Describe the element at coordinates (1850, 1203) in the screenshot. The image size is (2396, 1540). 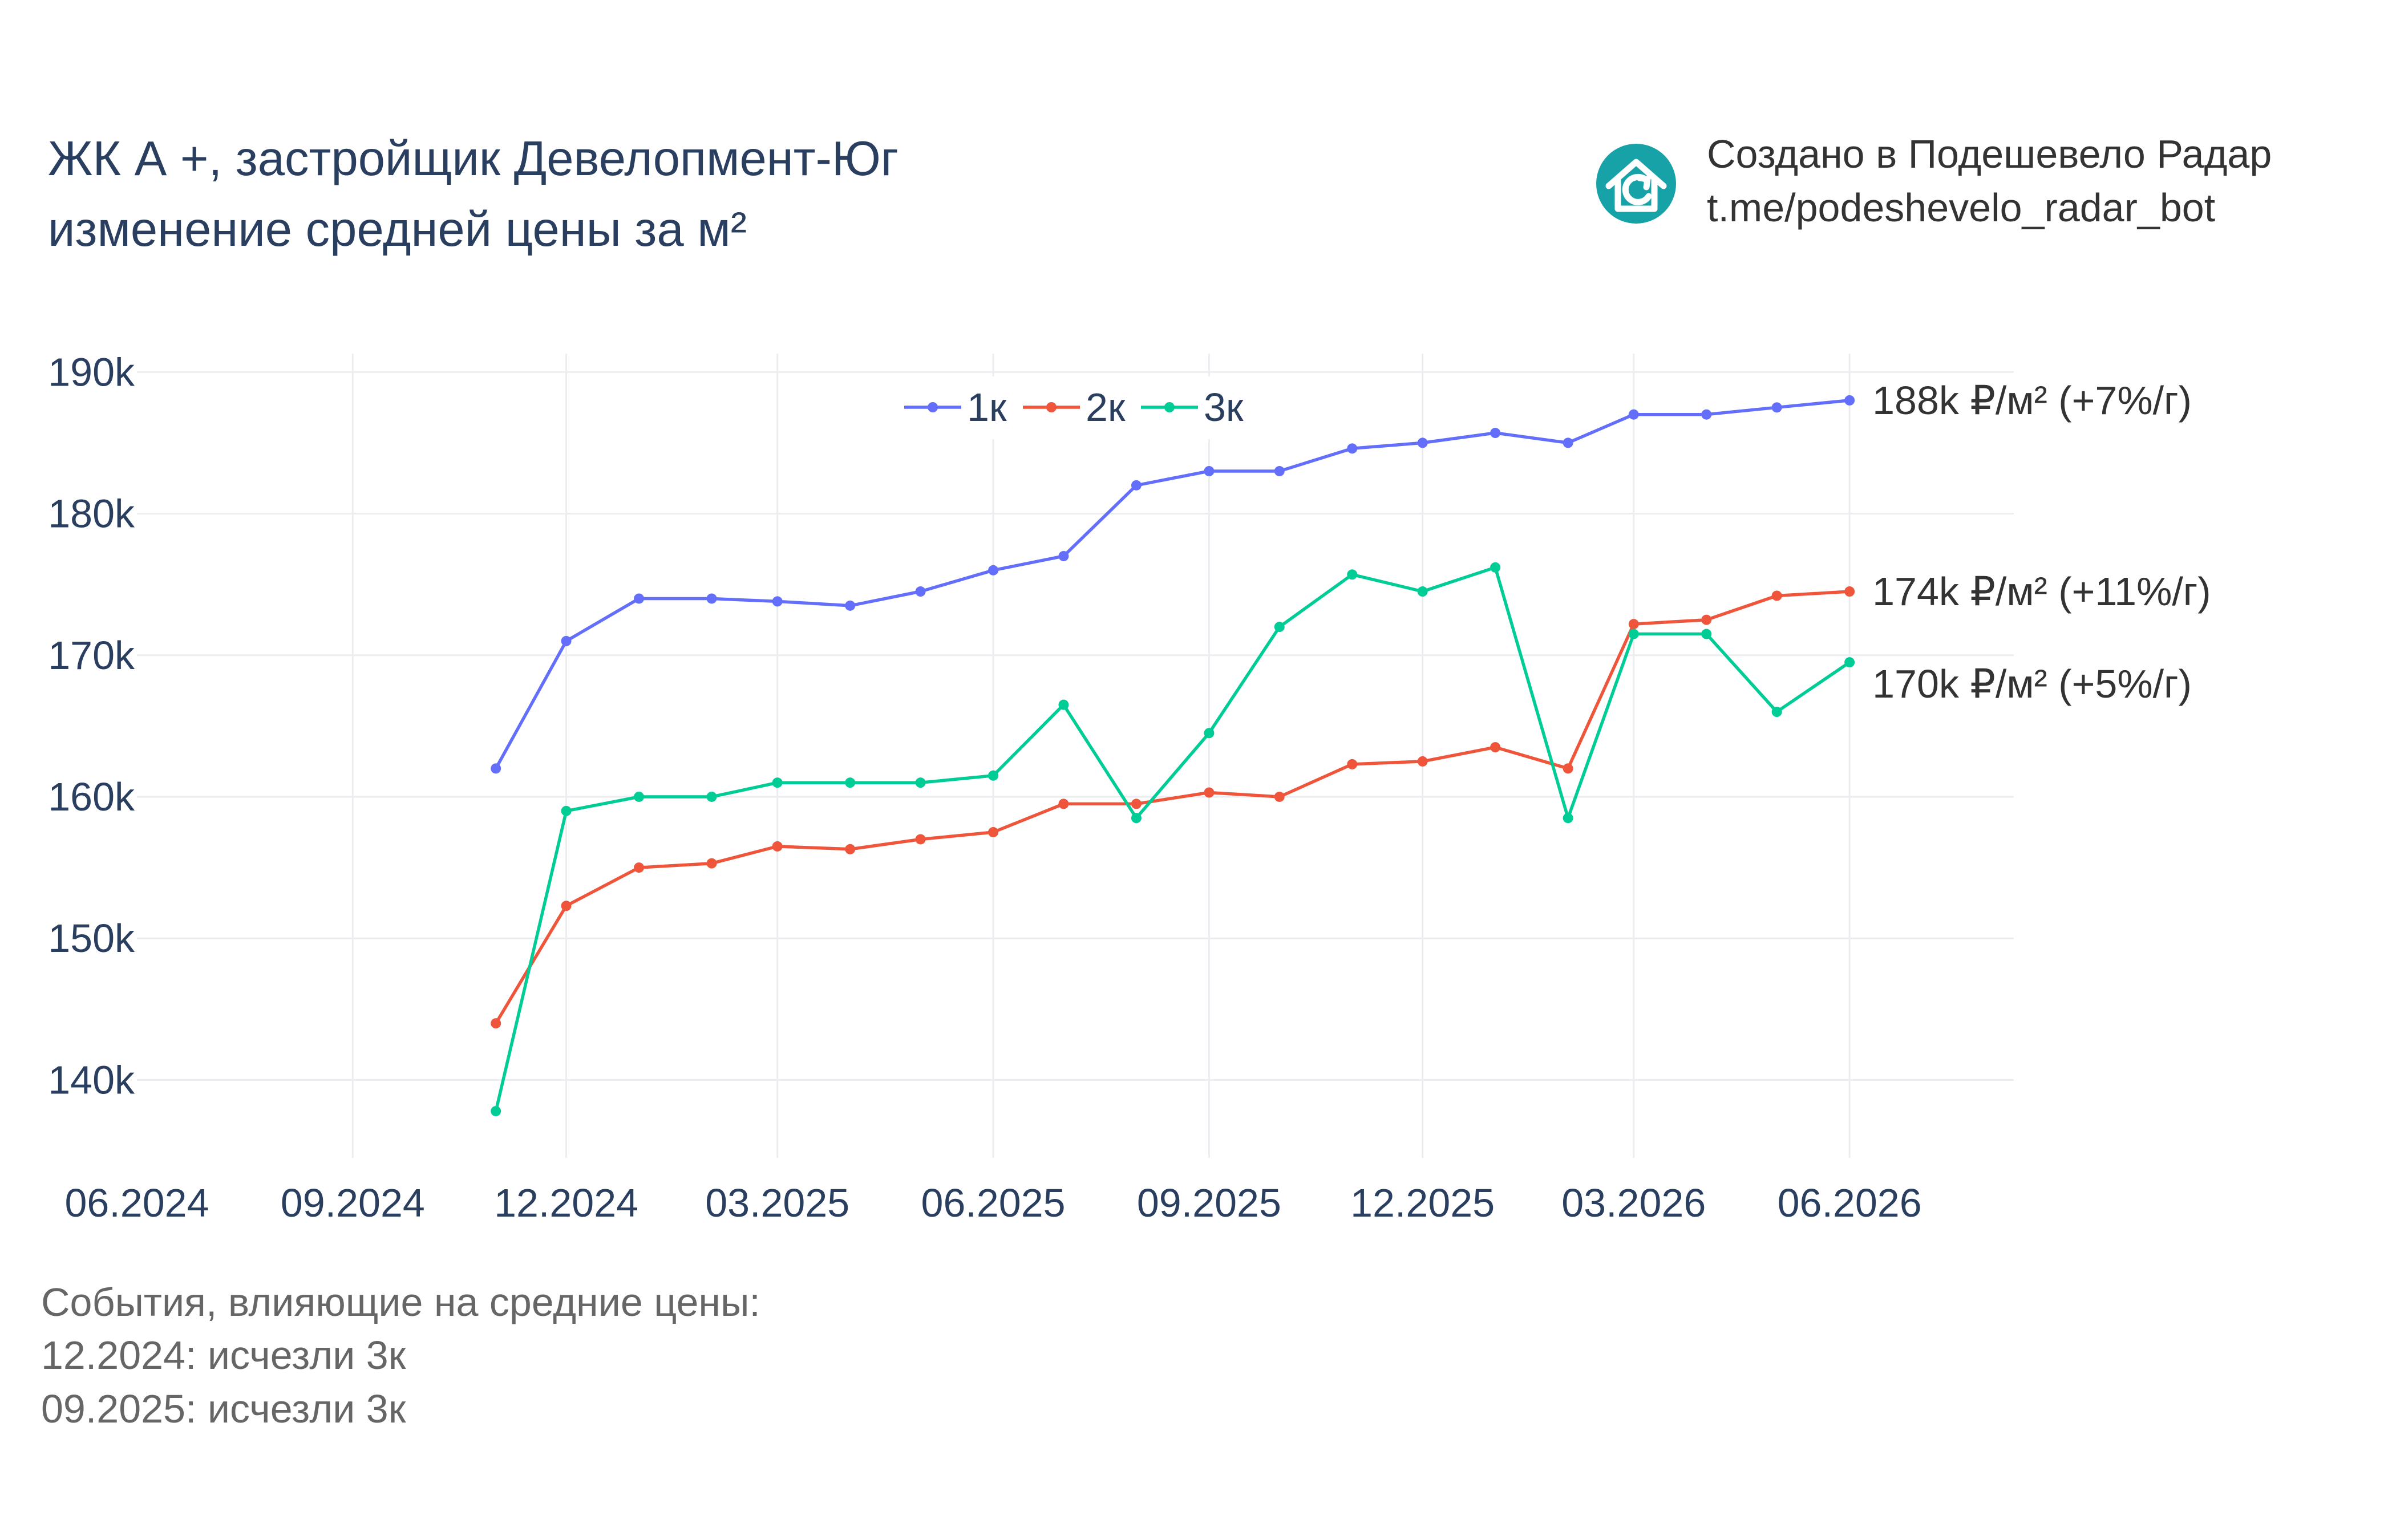
I see `x-tick-label: 06.2026` at that location.